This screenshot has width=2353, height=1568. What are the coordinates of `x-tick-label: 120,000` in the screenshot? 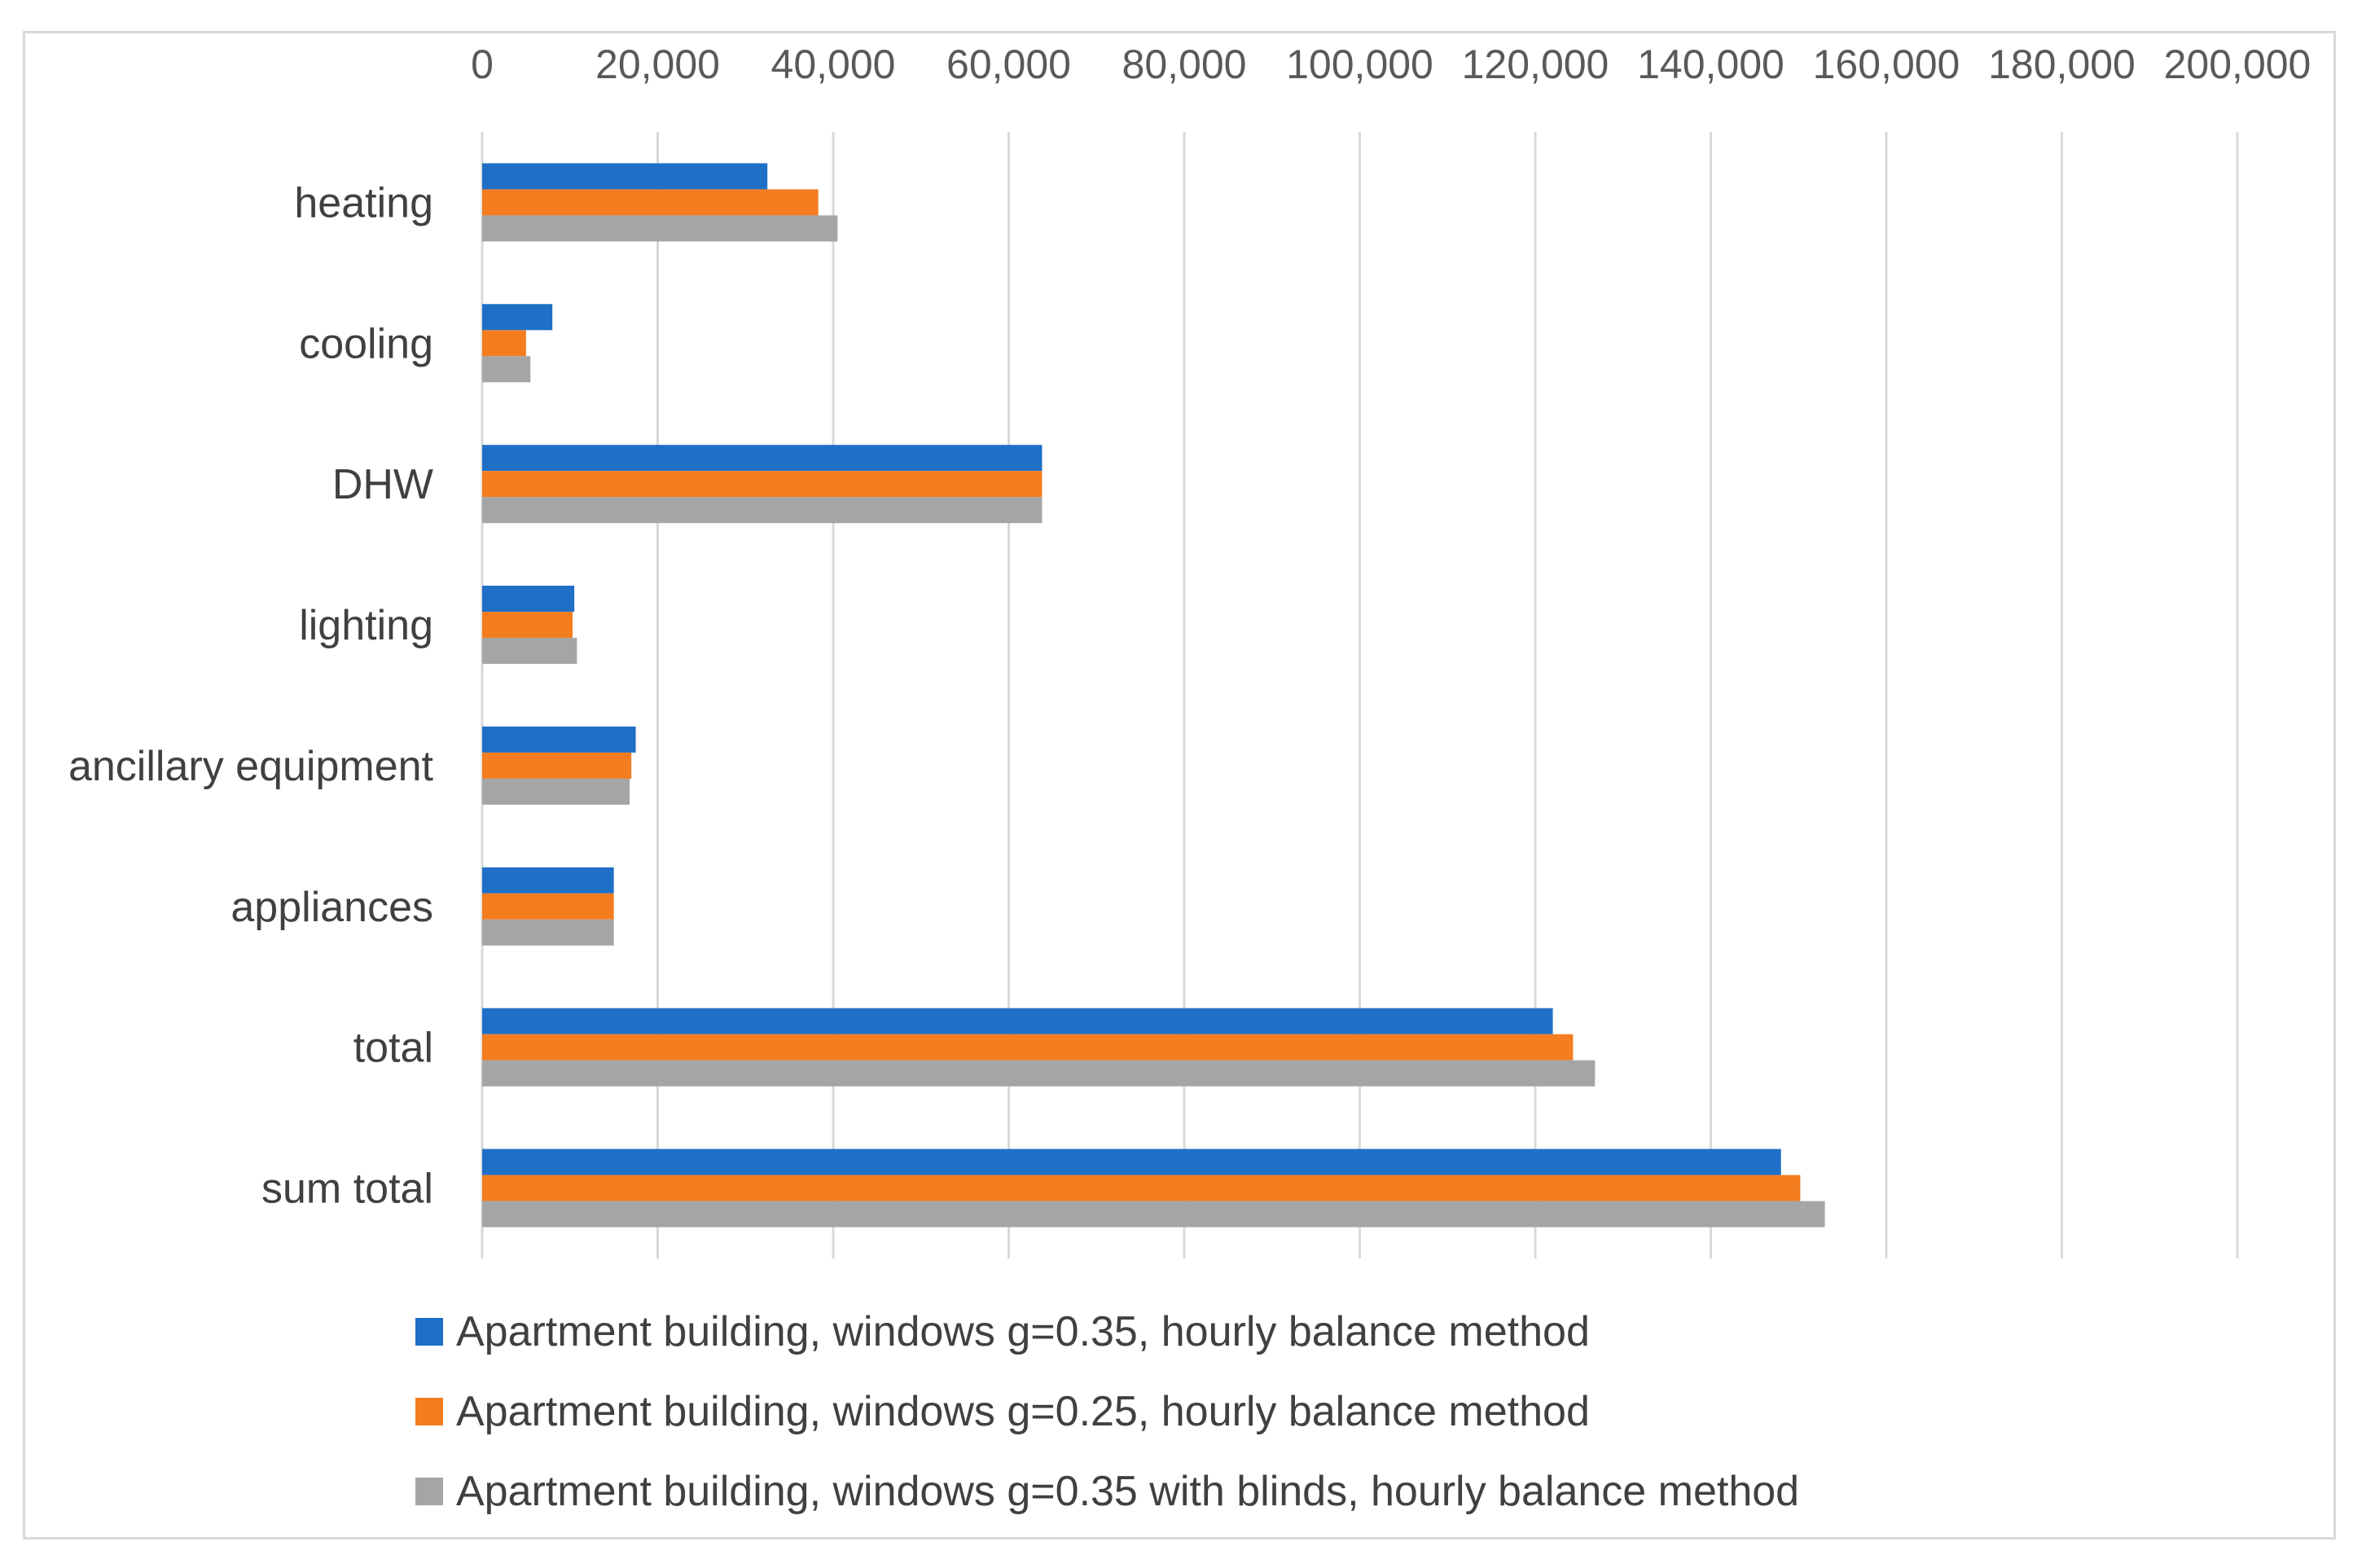 It's located at (1535, 64).